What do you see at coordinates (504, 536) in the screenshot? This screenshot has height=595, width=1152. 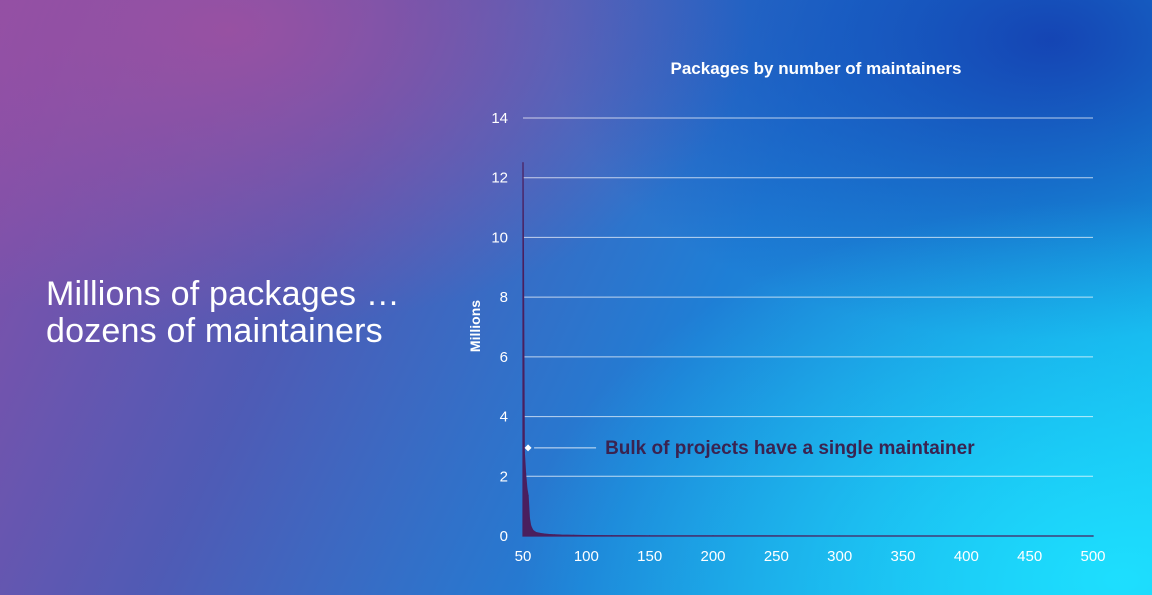 I see `y-tick-label: 0` at bounding box center [504, 536].